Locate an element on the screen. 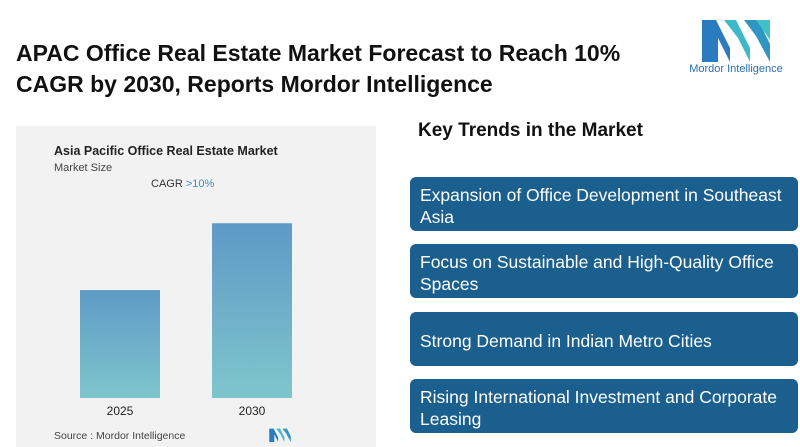  cagr-annotation: CAGR >10% is located at coordinates (182, 184).